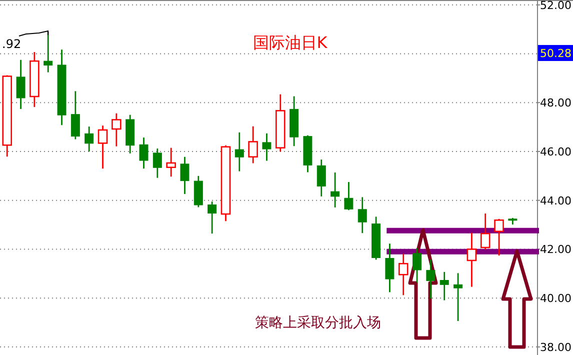  Describe the element at coordinates (556, 103) in the screenshot. I see `y-tick-label: 48.00` at that location.